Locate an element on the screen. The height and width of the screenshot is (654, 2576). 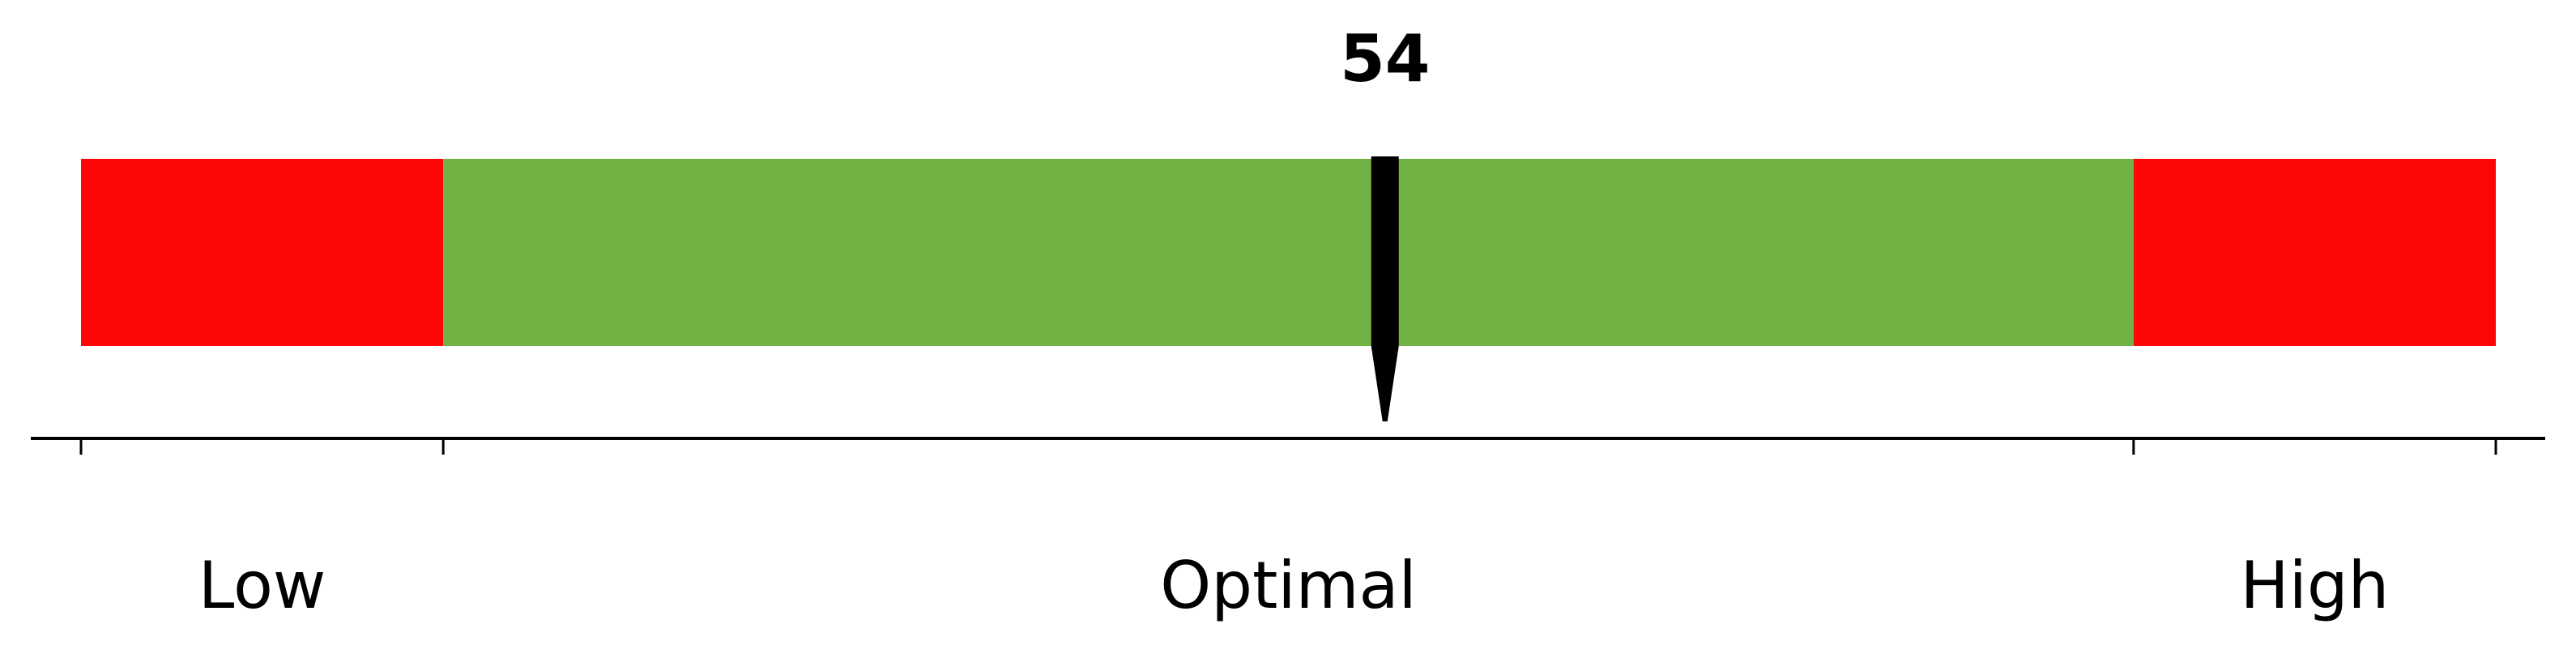
zone-label-low: Low is located at coordinates (262, 585).